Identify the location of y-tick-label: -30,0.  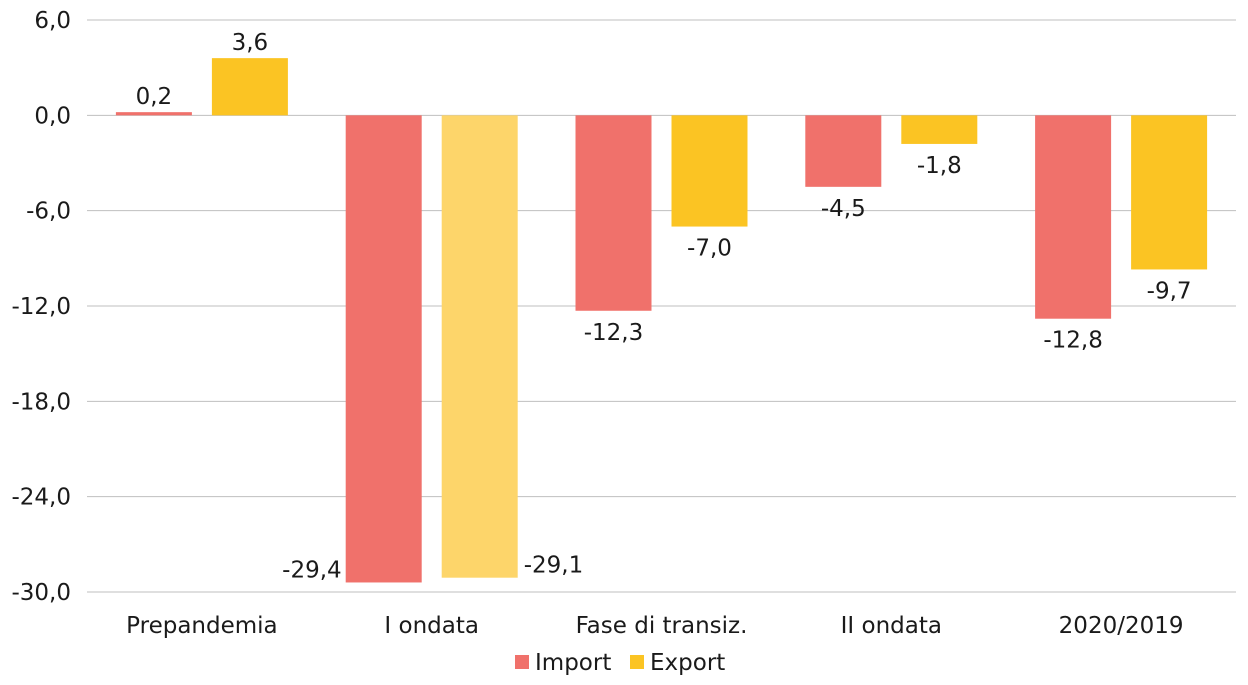
(41, 593).